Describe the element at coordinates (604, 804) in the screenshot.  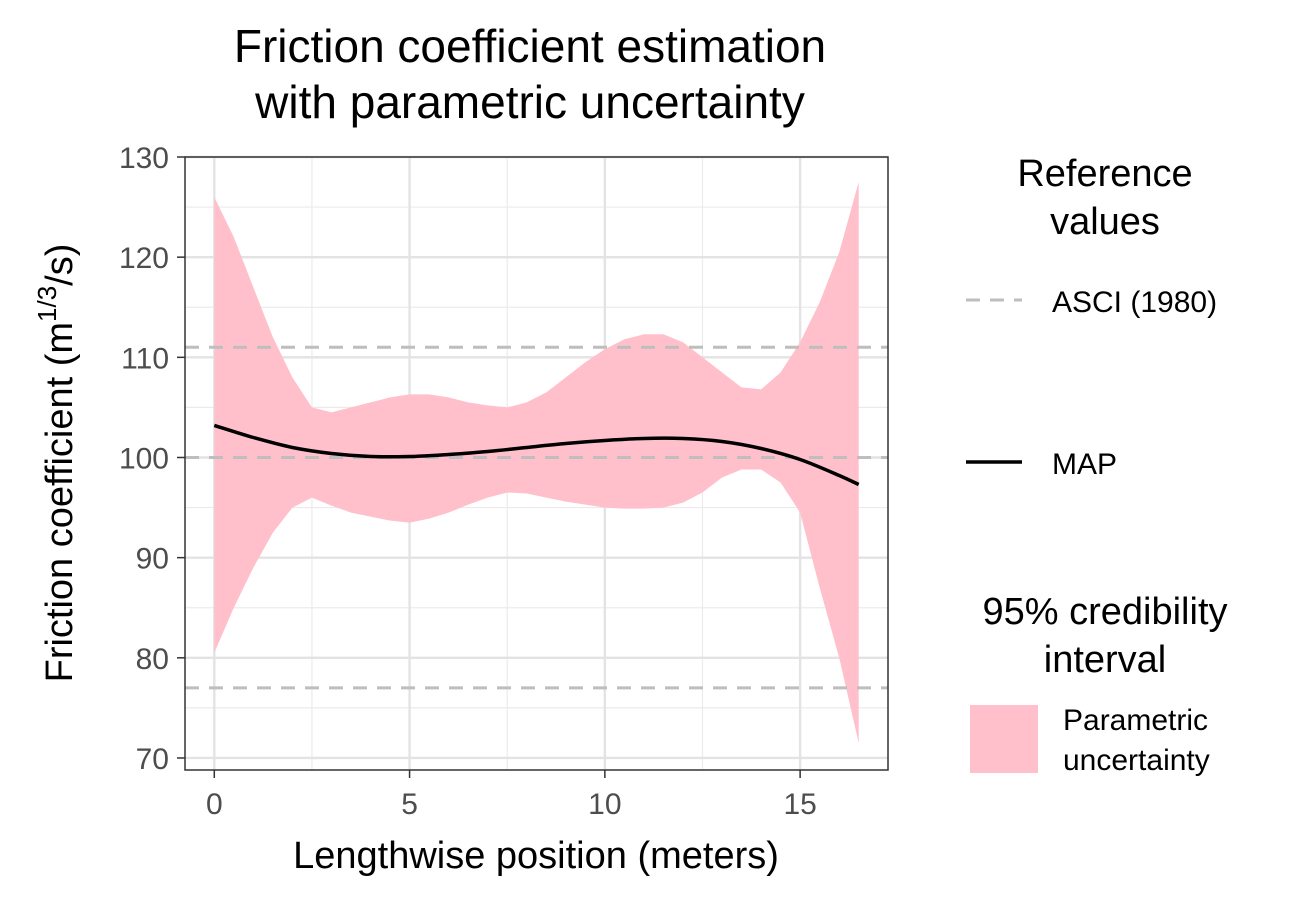
I see `x-tick-label: 10` at that location.